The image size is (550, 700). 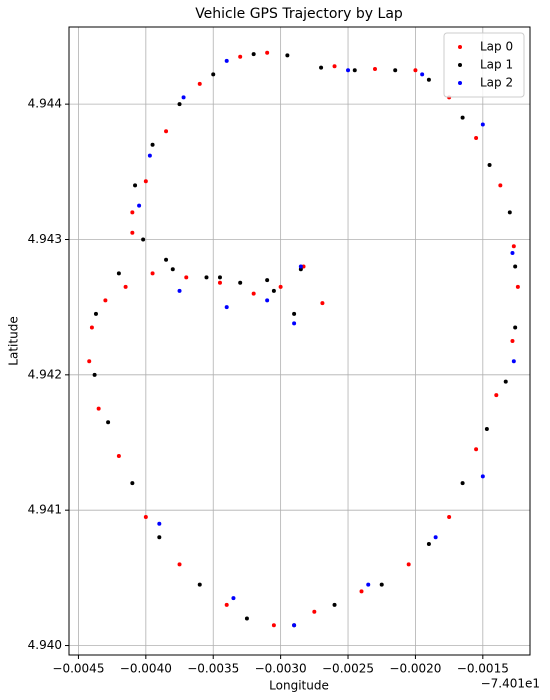 What do you see at coordinates (78, 669) in the screenshot?
I see `x-tick-label: −0.0045` at bounding box center [78, 669].